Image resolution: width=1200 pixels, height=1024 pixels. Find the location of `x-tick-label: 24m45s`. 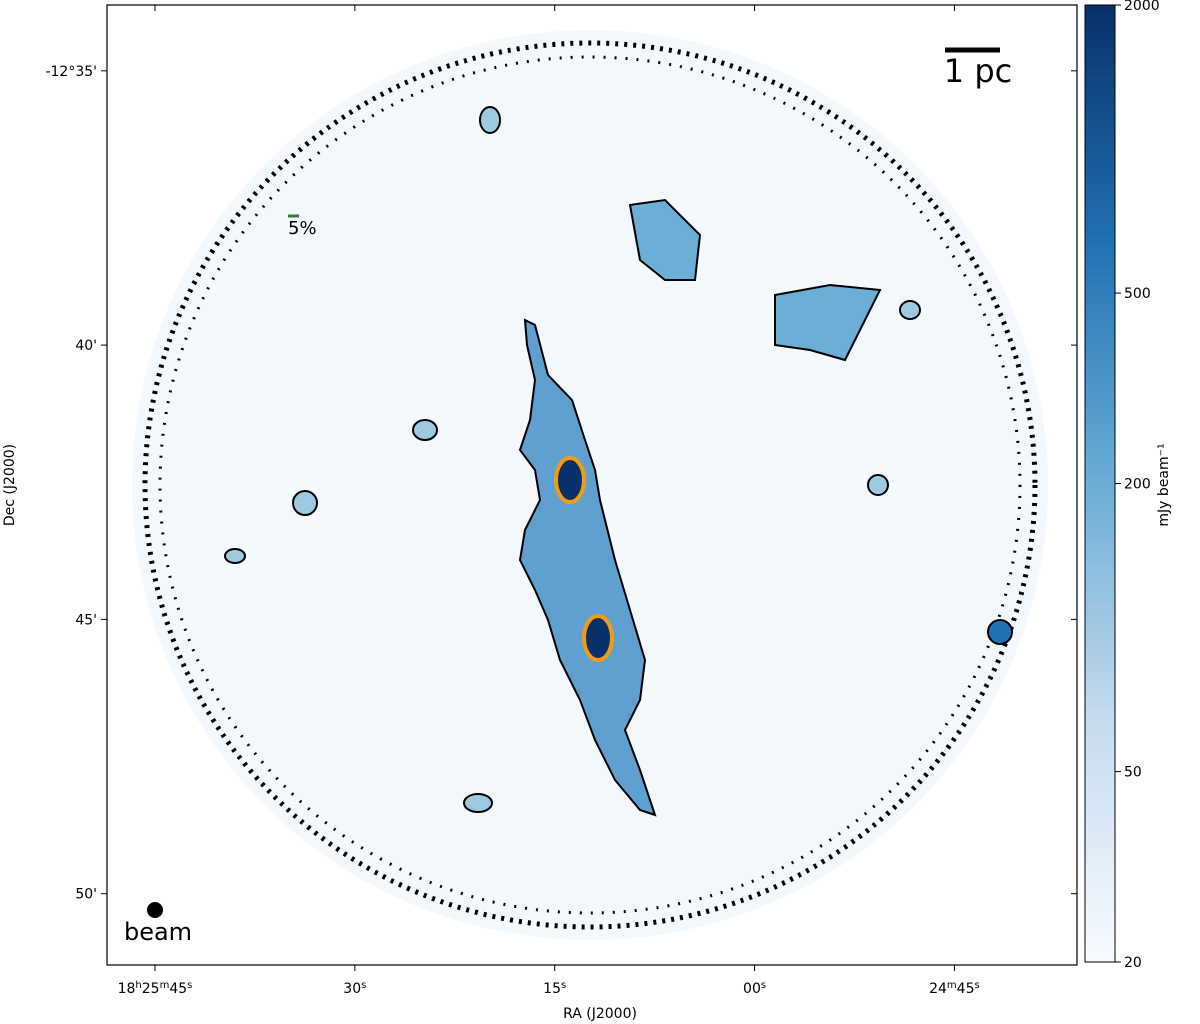

x-tick-label: 24m45s is located at coordinates (954, 989).